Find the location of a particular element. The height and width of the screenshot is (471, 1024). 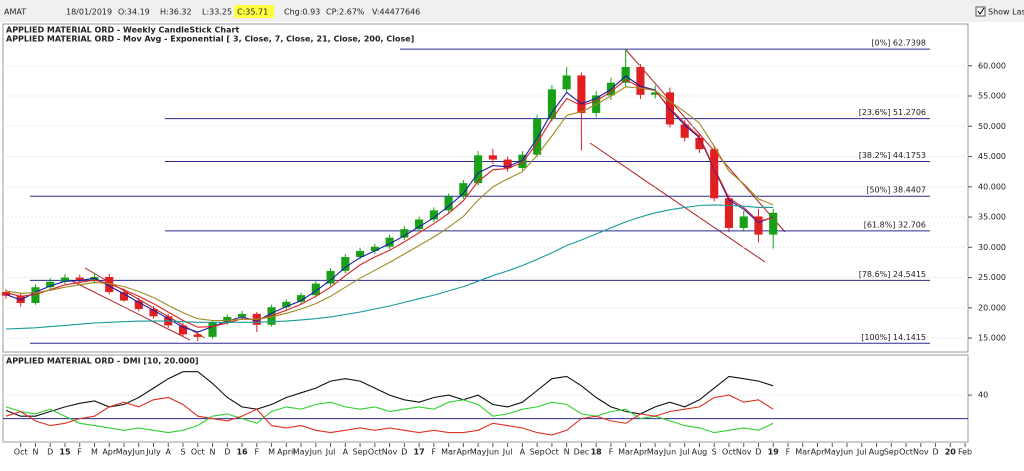

close: C:35.71 is located at coordinates (252, 12).